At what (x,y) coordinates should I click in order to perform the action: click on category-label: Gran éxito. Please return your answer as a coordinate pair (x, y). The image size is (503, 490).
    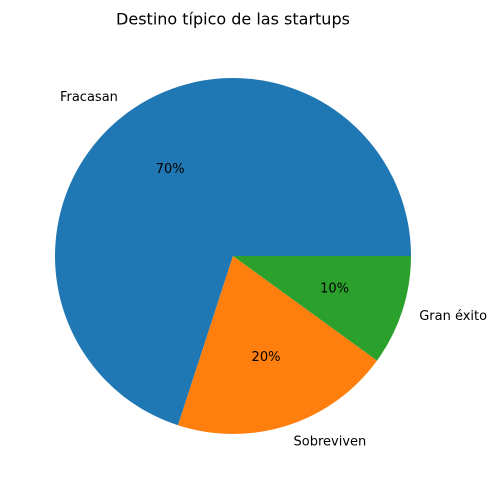
    Looking at the image, I should click on (453, 316).